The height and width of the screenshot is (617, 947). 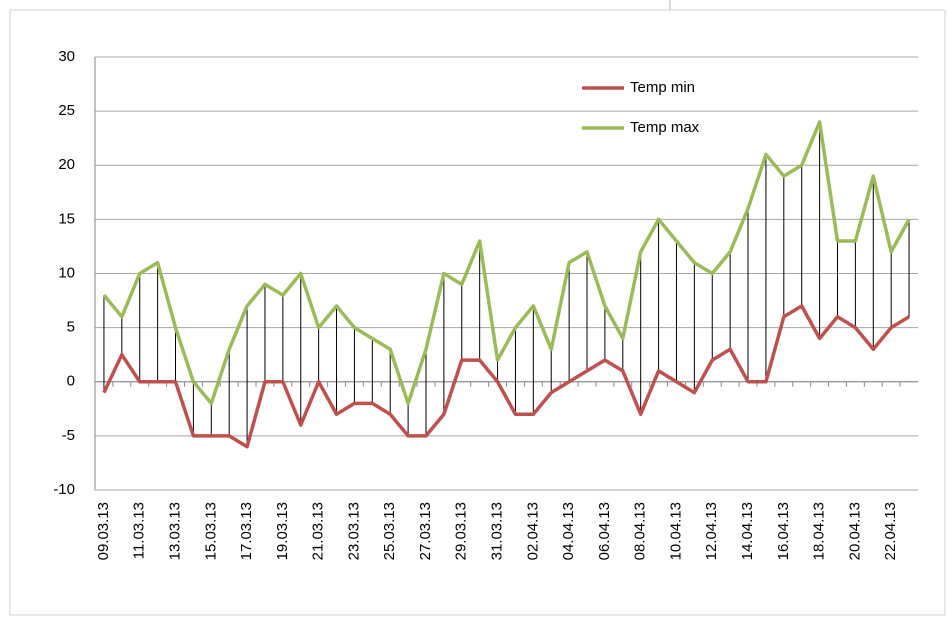 What do you see at coordinates (68, 435) in the screenshot?
I see `y-tick-label: -5` at bounding box center [68, 435].